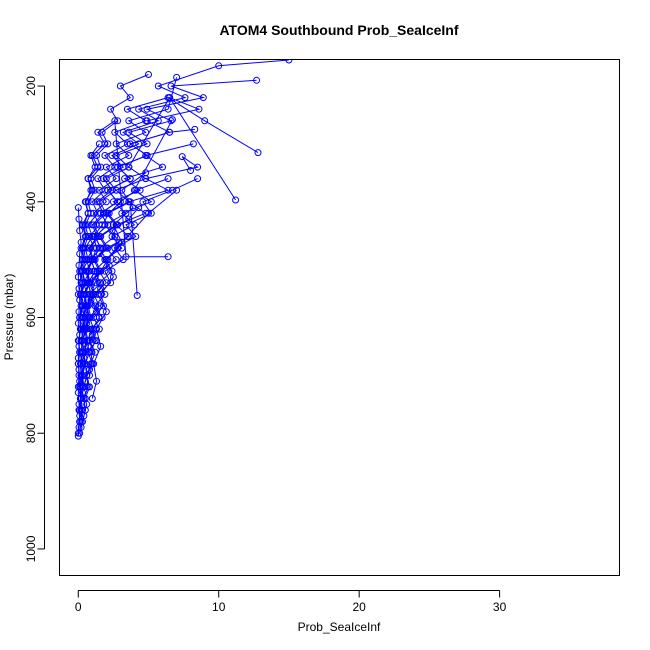 This screenshot has width=650, height=650. Describe the element at coordinates (31, 433) in the screenshot. I see `y-tick-label: 800` at that location.